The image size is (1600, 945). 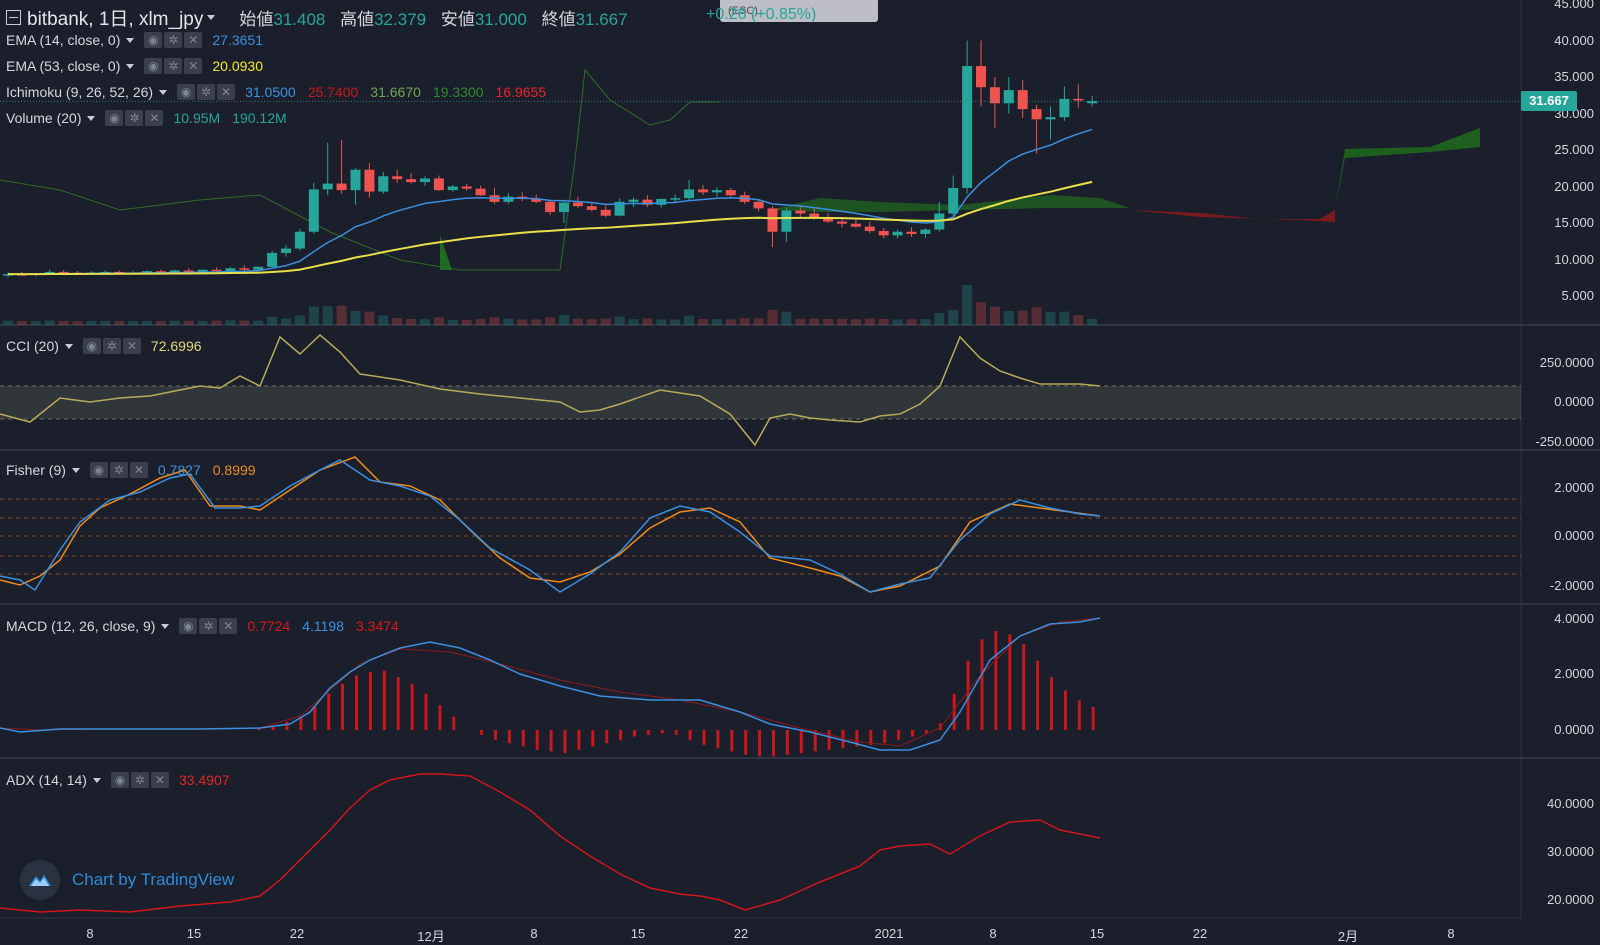 What do you see at coordinates (13, 17) in the screenshot?
I see `collapse-icon` at bounding box center [13, 17].